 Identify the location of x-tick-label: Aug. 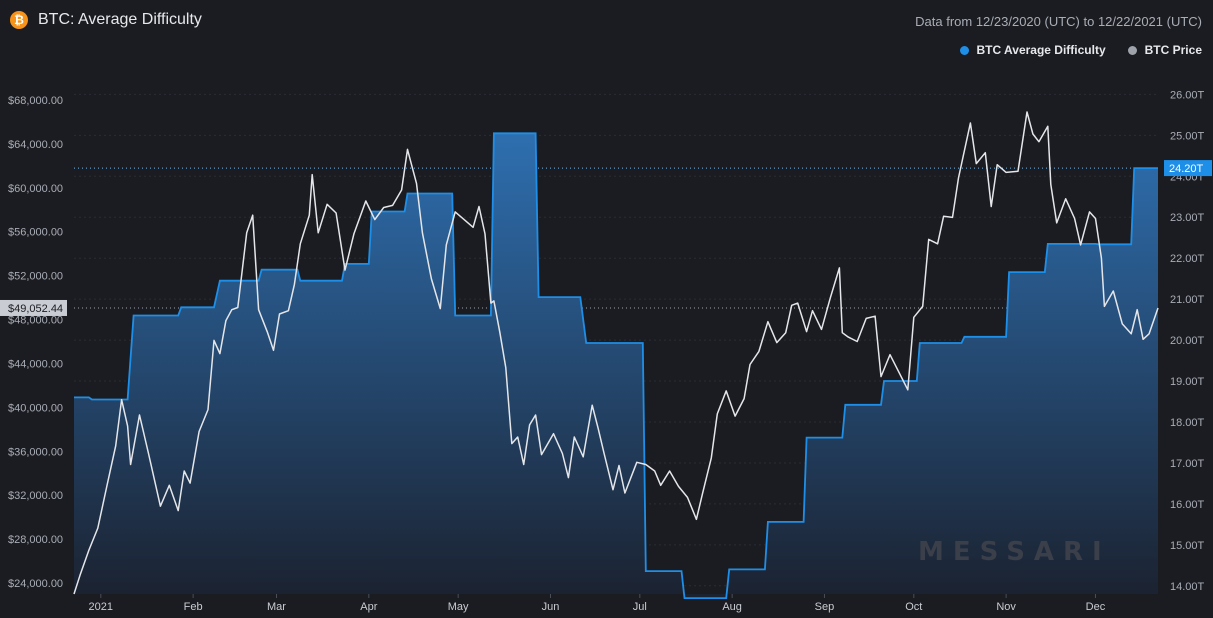
(732, 607).